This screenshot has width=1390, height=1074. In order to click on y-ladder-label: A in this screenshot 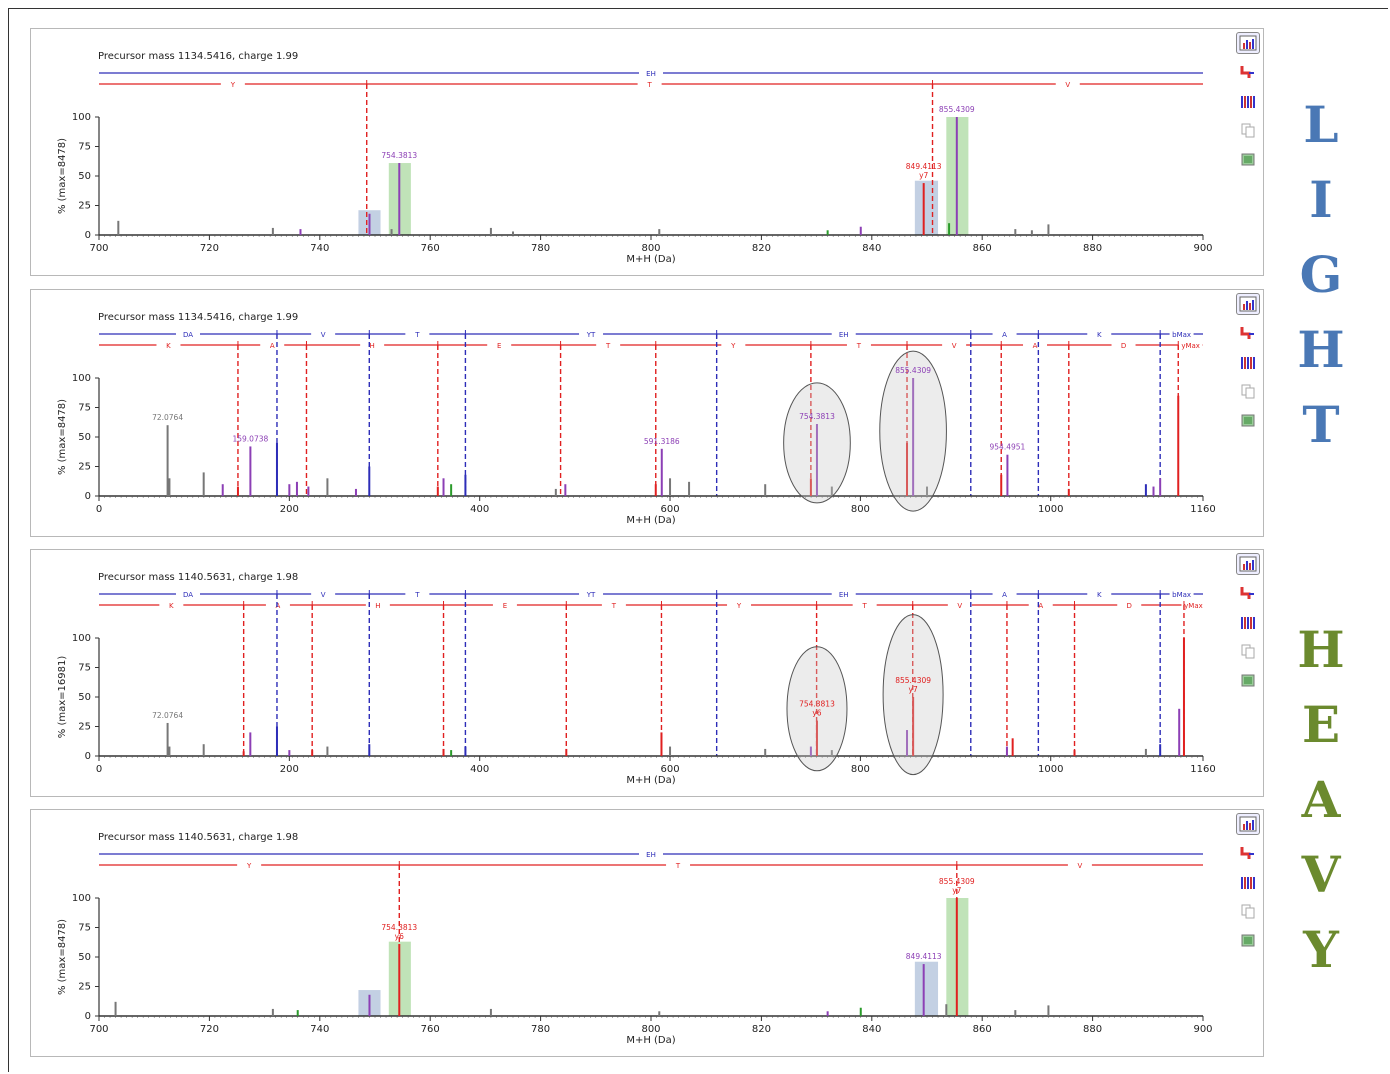, I will do `click(272, 346)`.